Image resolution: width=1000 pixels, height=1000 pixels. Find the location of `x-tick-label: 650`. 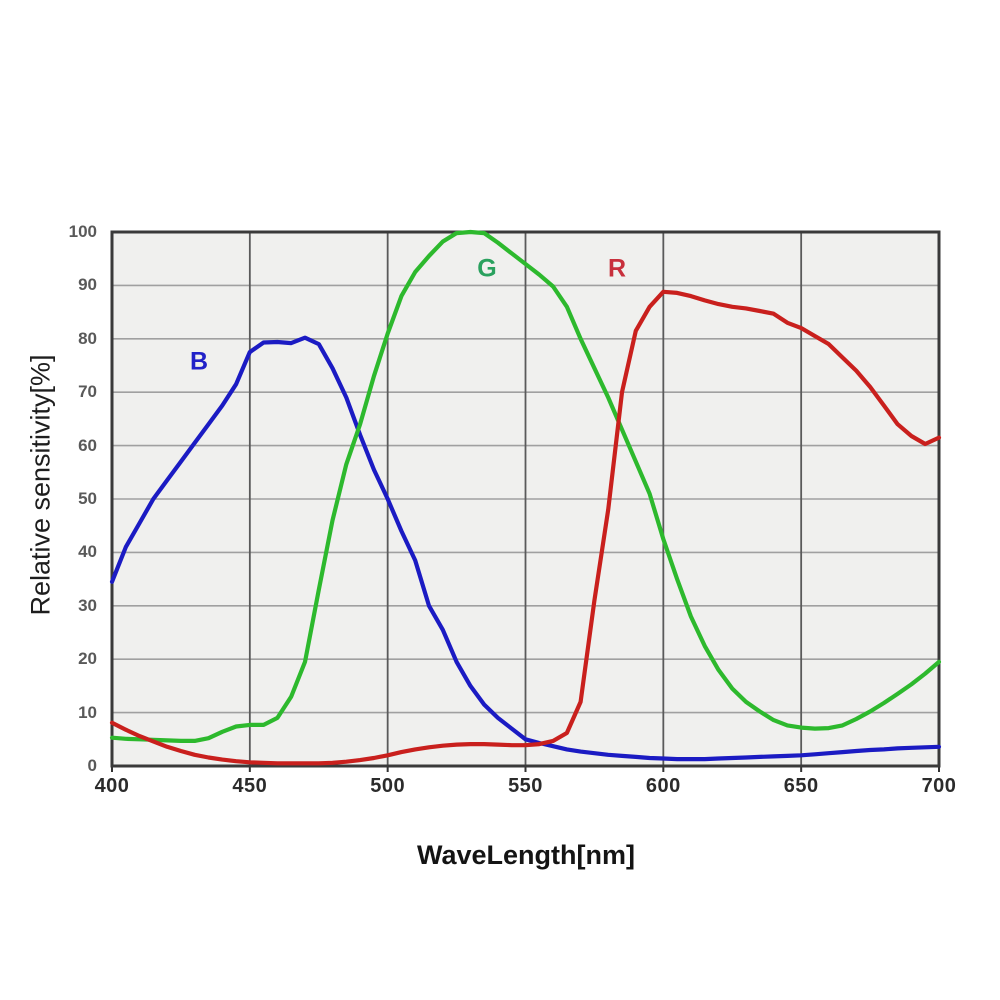

x-tick-label: 650 is located at coordinates (801, 786).